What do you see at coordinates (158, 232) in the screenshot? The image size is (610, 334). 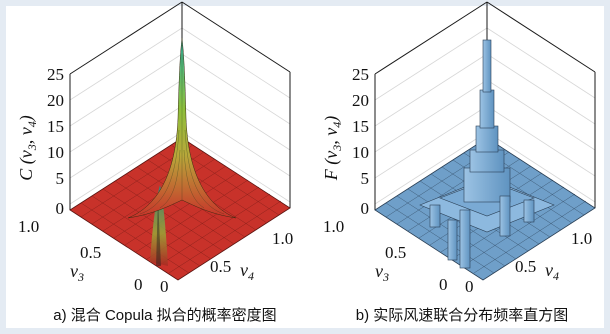 I see `panel-a-ridge-shadow` at bounding box center [158, 232].